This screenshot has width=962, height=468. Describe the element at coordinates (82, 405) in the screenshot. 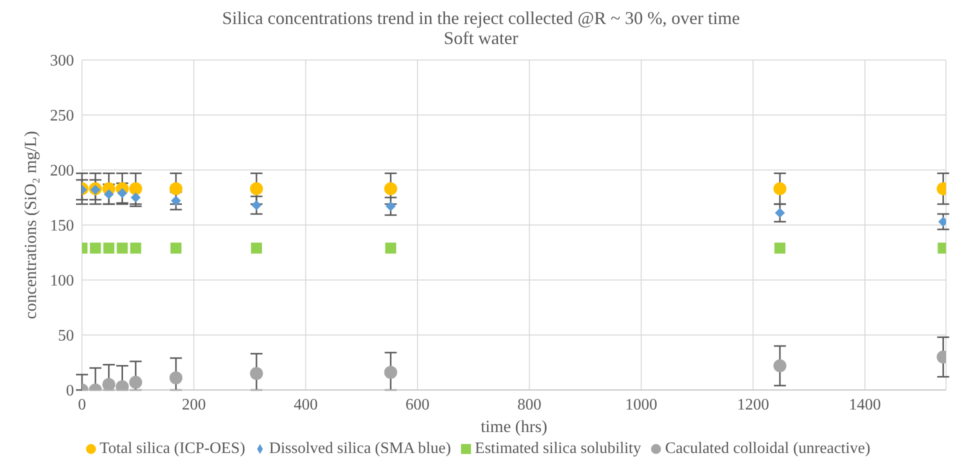

I see `x-tick-label: 0` at that location.